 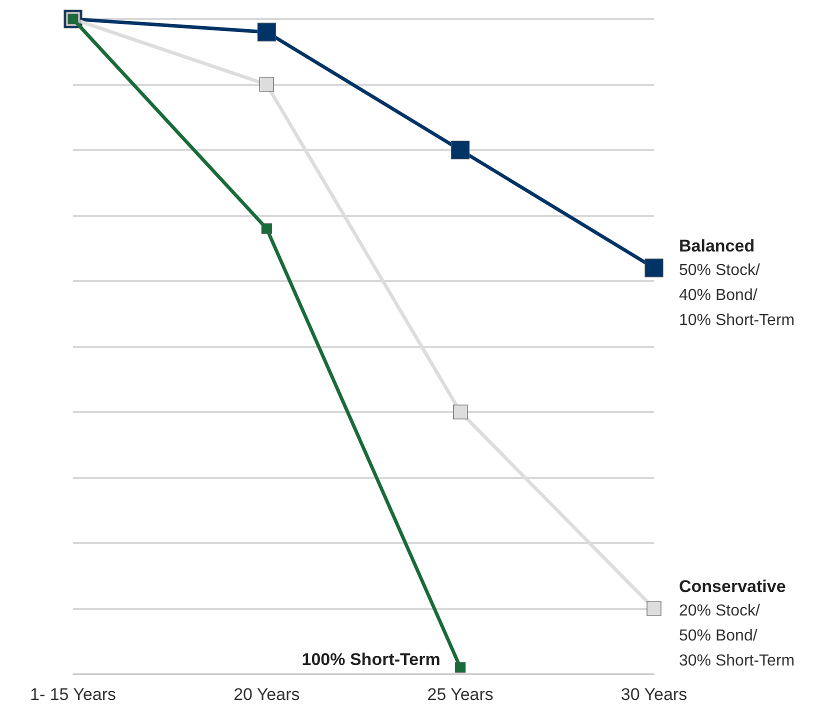 What do you see at coordinates (460, 694) in the screenshot?
I see `x-tick-label: 25 Years` at bounding box center [460, 694].